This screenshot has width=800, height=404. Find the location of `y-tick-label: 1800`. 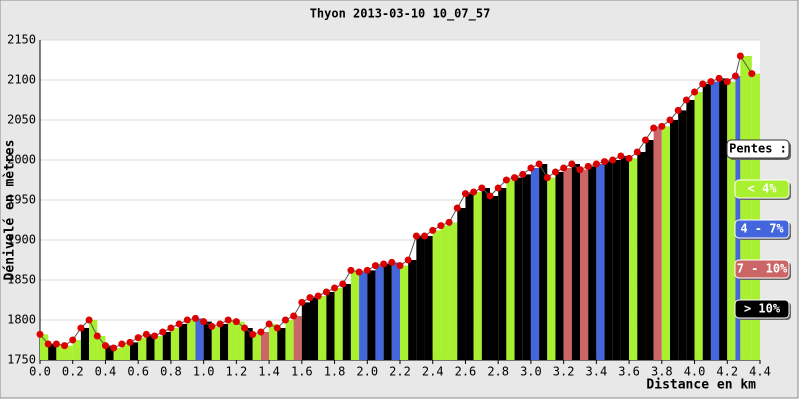

y-tick-label: 1800 is located at coordinates (21, 320).